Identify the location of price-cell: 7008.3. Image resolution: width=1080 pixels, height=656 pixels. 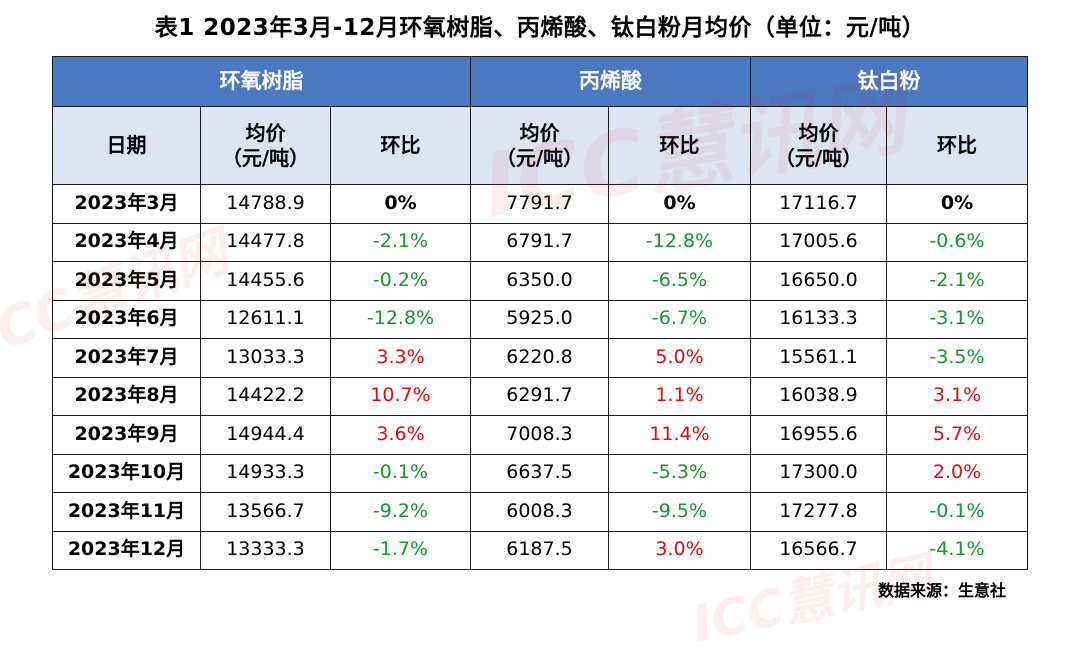
(539, 435).